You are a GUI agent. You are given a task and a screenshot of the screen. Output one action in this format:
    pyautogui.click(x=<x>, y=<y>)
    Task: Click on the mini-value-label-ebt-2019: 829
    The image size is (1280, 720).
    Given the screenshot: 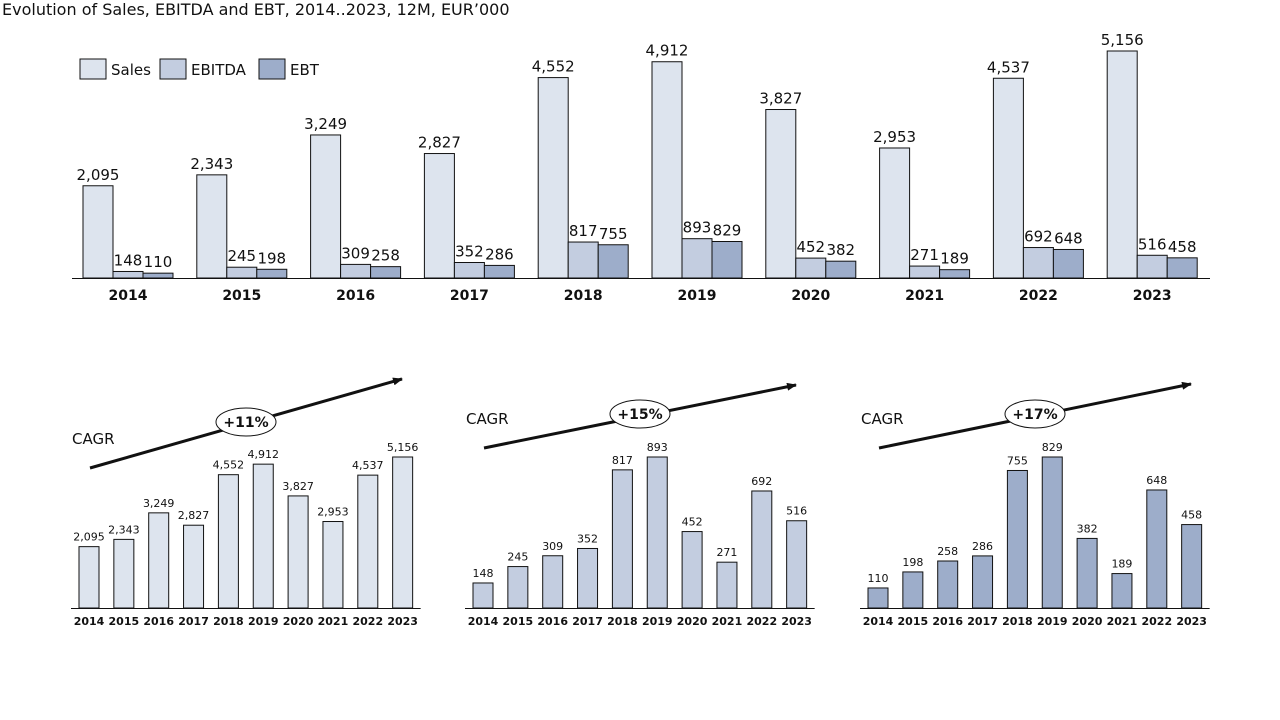 What is the action you would take?
    pyautogui.click(x=1052, y=447)
    